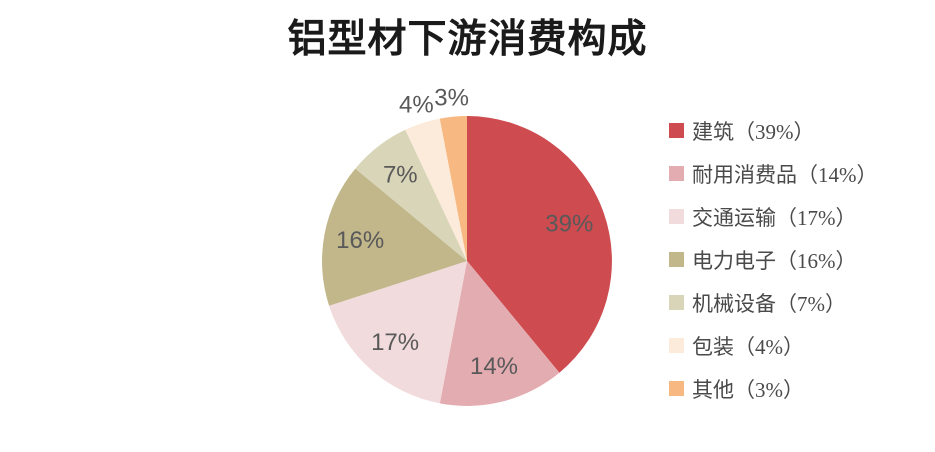  I want to click on pie-label-耐用消费品: 14%, so click(494, 366).